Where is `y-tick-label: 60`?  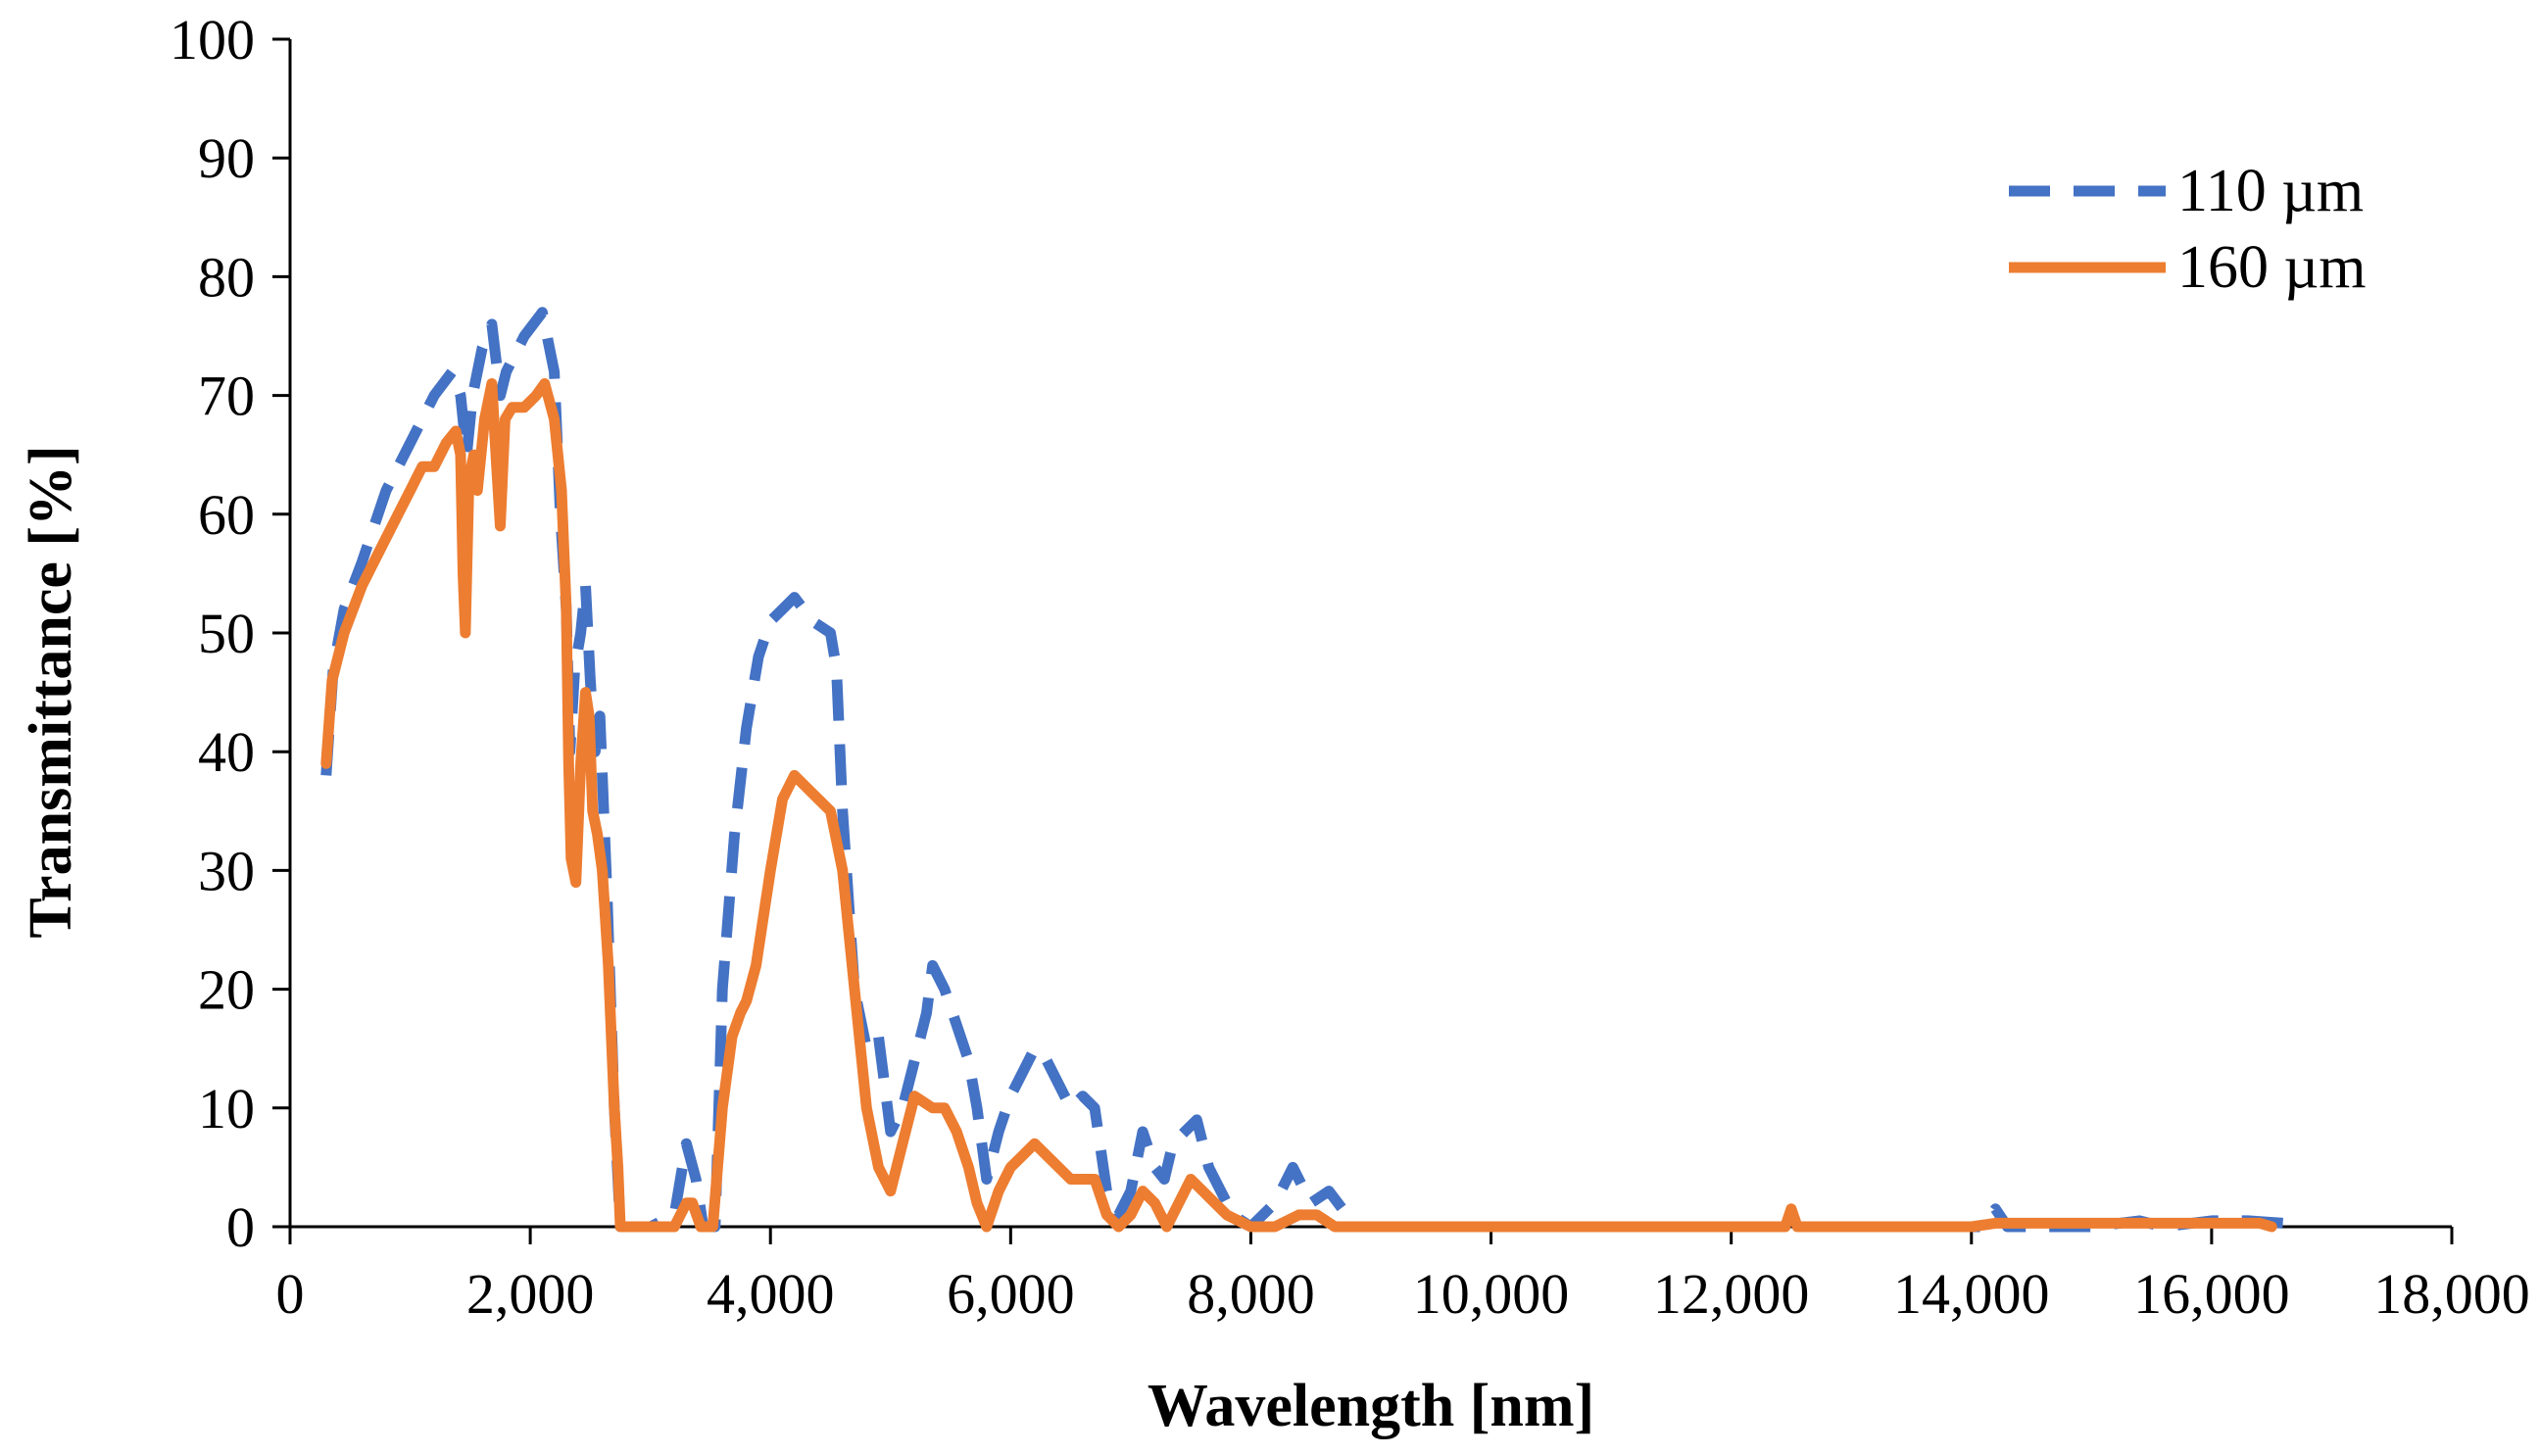 y-tick-label: 60 is located at coordinates (227, 515).